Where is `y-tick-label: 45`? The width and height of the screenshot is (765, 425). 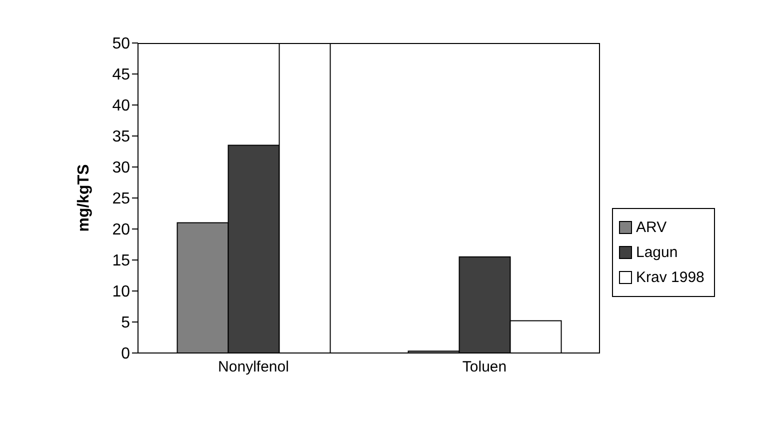 y-tick-label: 45 is located at coordinates (121, 75).